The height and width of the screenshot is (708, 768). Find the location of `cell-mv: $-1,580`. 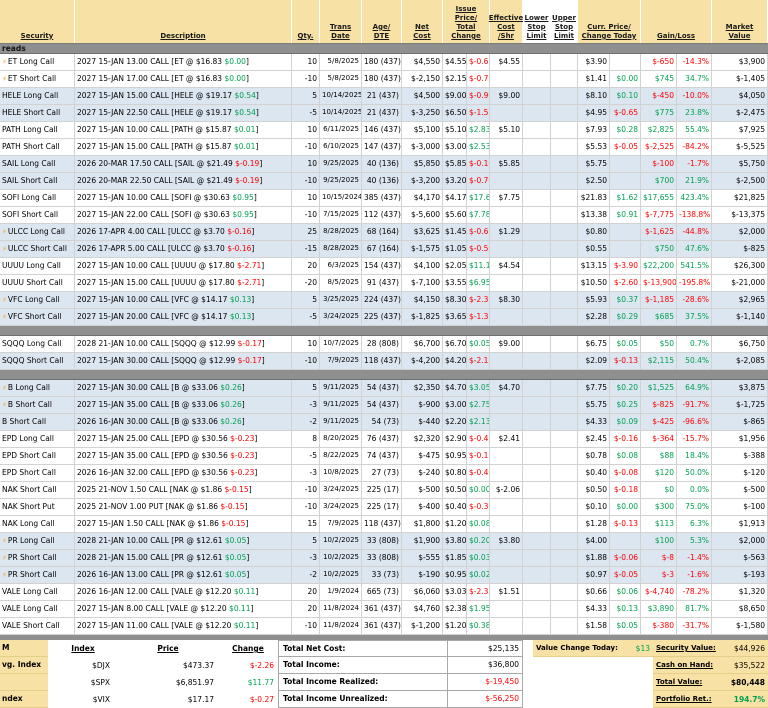

cell-mv: $-1,580 is located at coordinates (740, 626).